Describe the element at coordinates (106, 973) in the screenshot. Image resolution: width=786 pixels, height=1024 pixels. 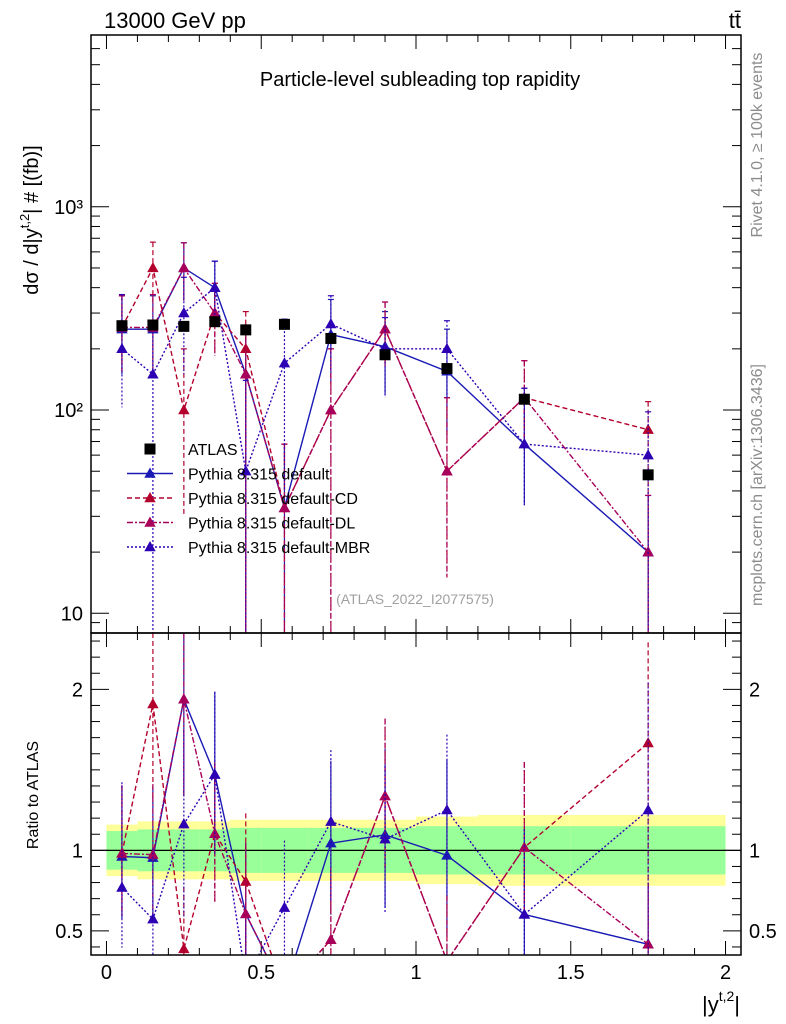
I see `x-tick-label: 0` at that location.